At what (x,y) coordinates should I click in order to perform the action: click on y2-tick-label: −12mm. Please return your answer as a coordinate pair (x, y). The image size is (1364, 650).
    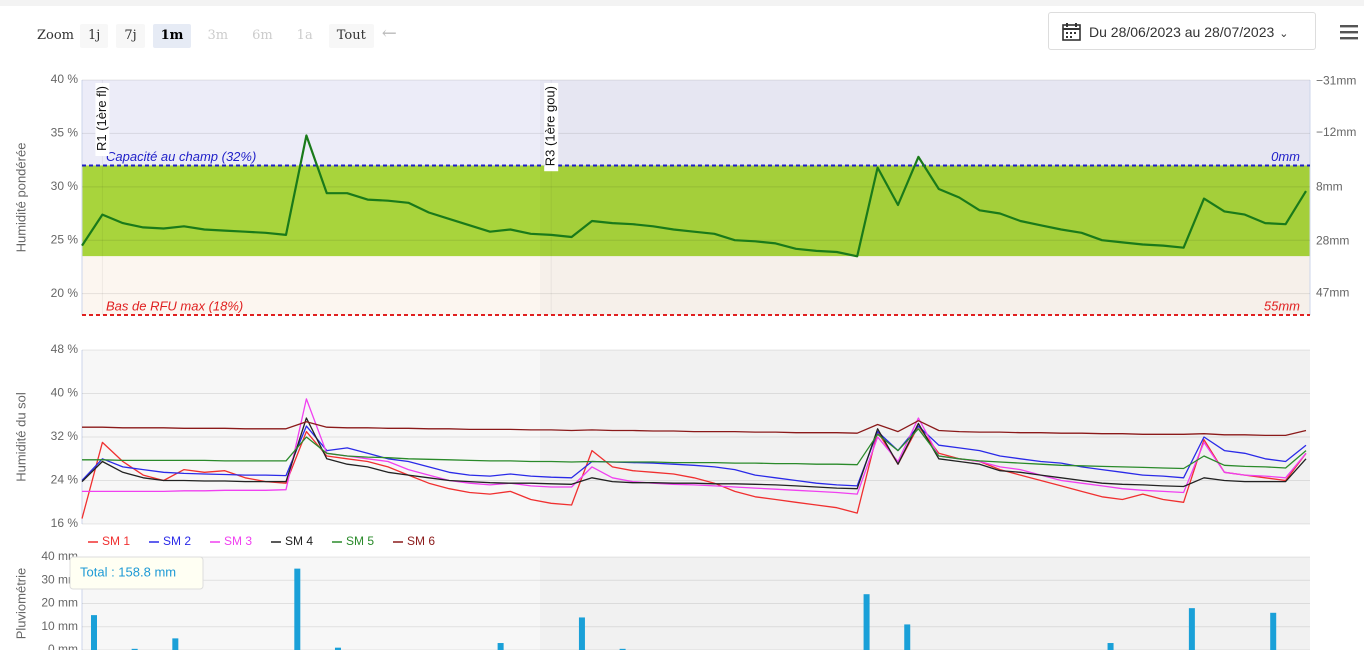
    Looking at the image, I should click on (1336, 132).